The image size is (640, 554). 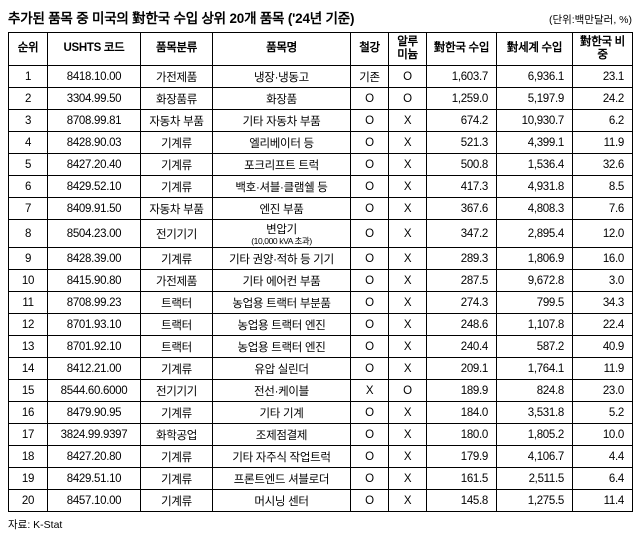 What do you see at coordinates (28, 325) in the screenshot?
I see `rank-cell: 12` at bounding box center [28, 325].